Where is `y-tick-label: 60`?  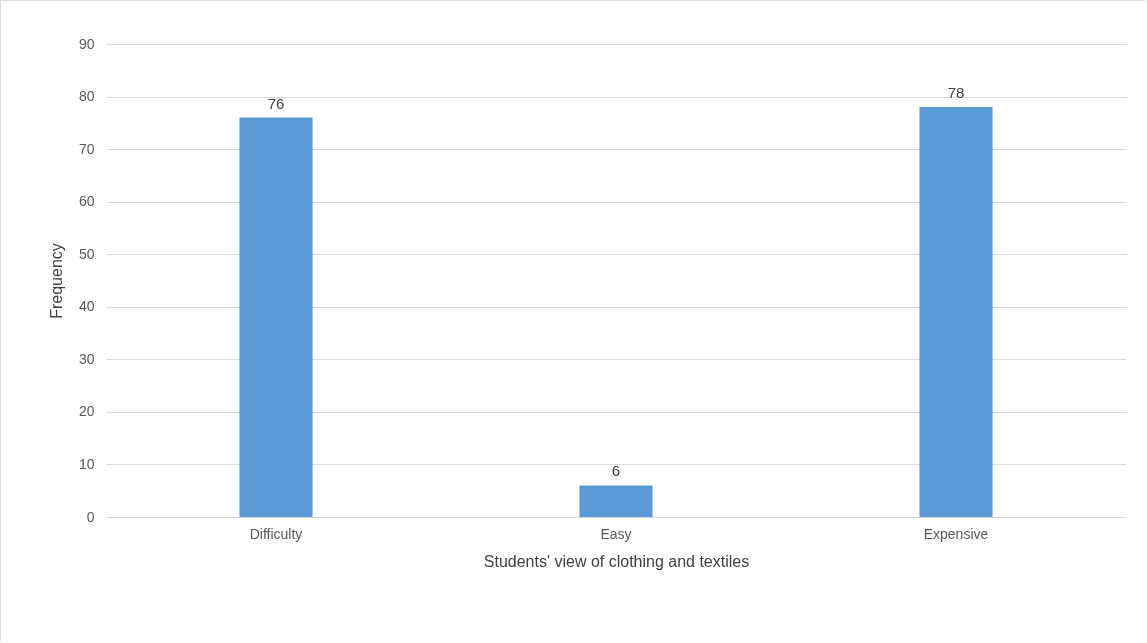
y-tick-label: 60 is located at coordinates (86, 201).